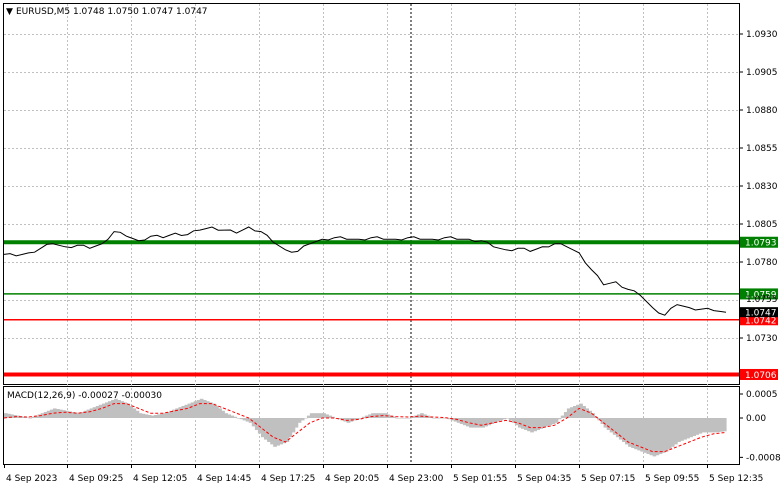 The width and height of the screenshot is (781, 489). What do you see at coordinates (672, 479) in the screenshot?
I see `time-axis-label: 5 Sep 09:55` at bounding box center [672, 479].